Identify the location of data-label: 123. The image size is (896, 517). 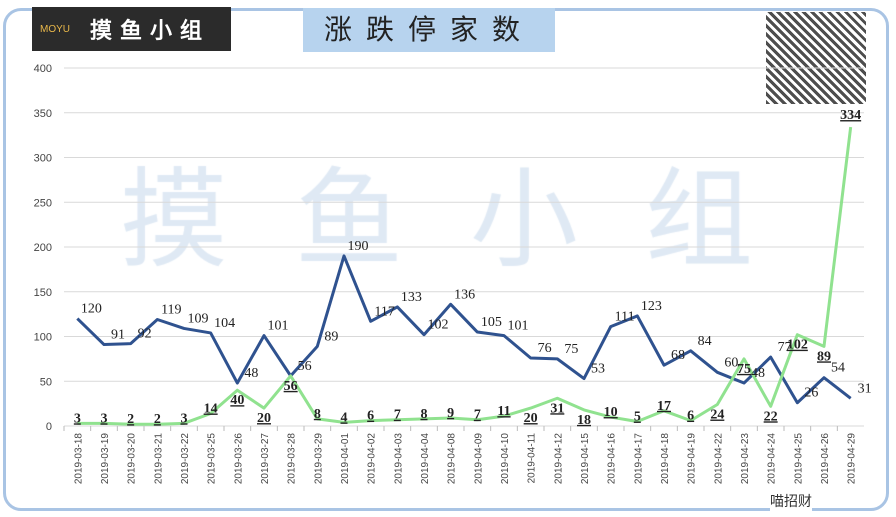
(651, 306).